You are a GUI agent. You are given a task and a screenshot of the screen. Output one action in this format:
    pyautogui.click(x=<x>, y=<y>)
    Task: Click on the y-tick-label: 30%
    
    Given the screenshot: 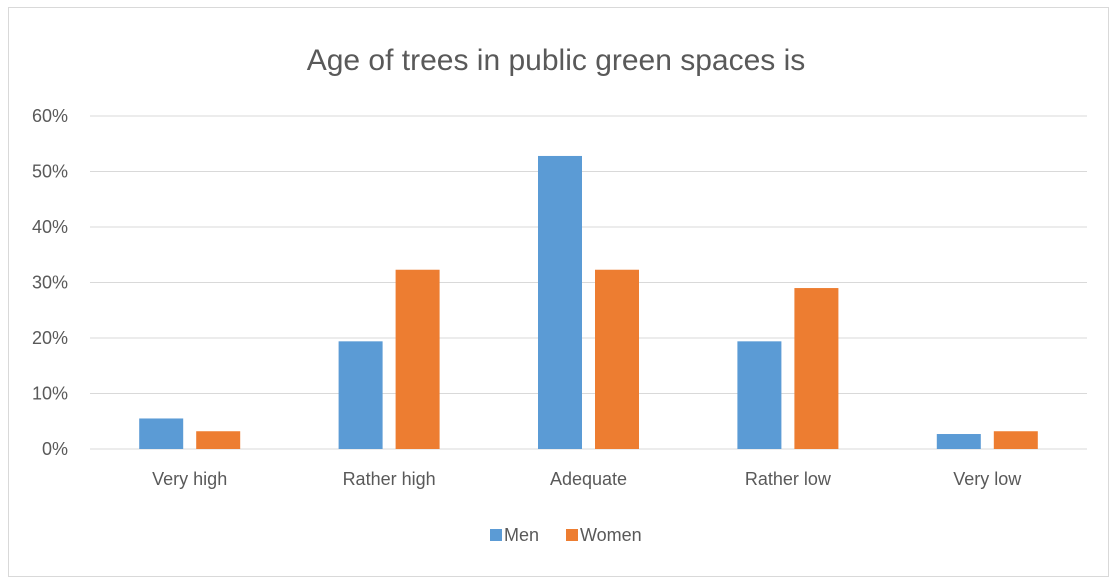 What is the action you would take?
    pyautogui.click(x=50, y=283)
    